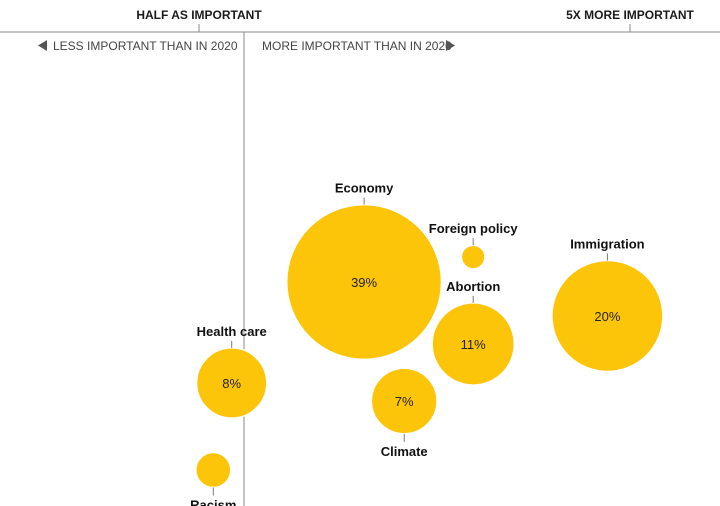 This screenshot has width=720, height=506. Describe the element at coordinates (473, 344) in the screenshot. I see `bubble-value-abortion: 11%` at that location.